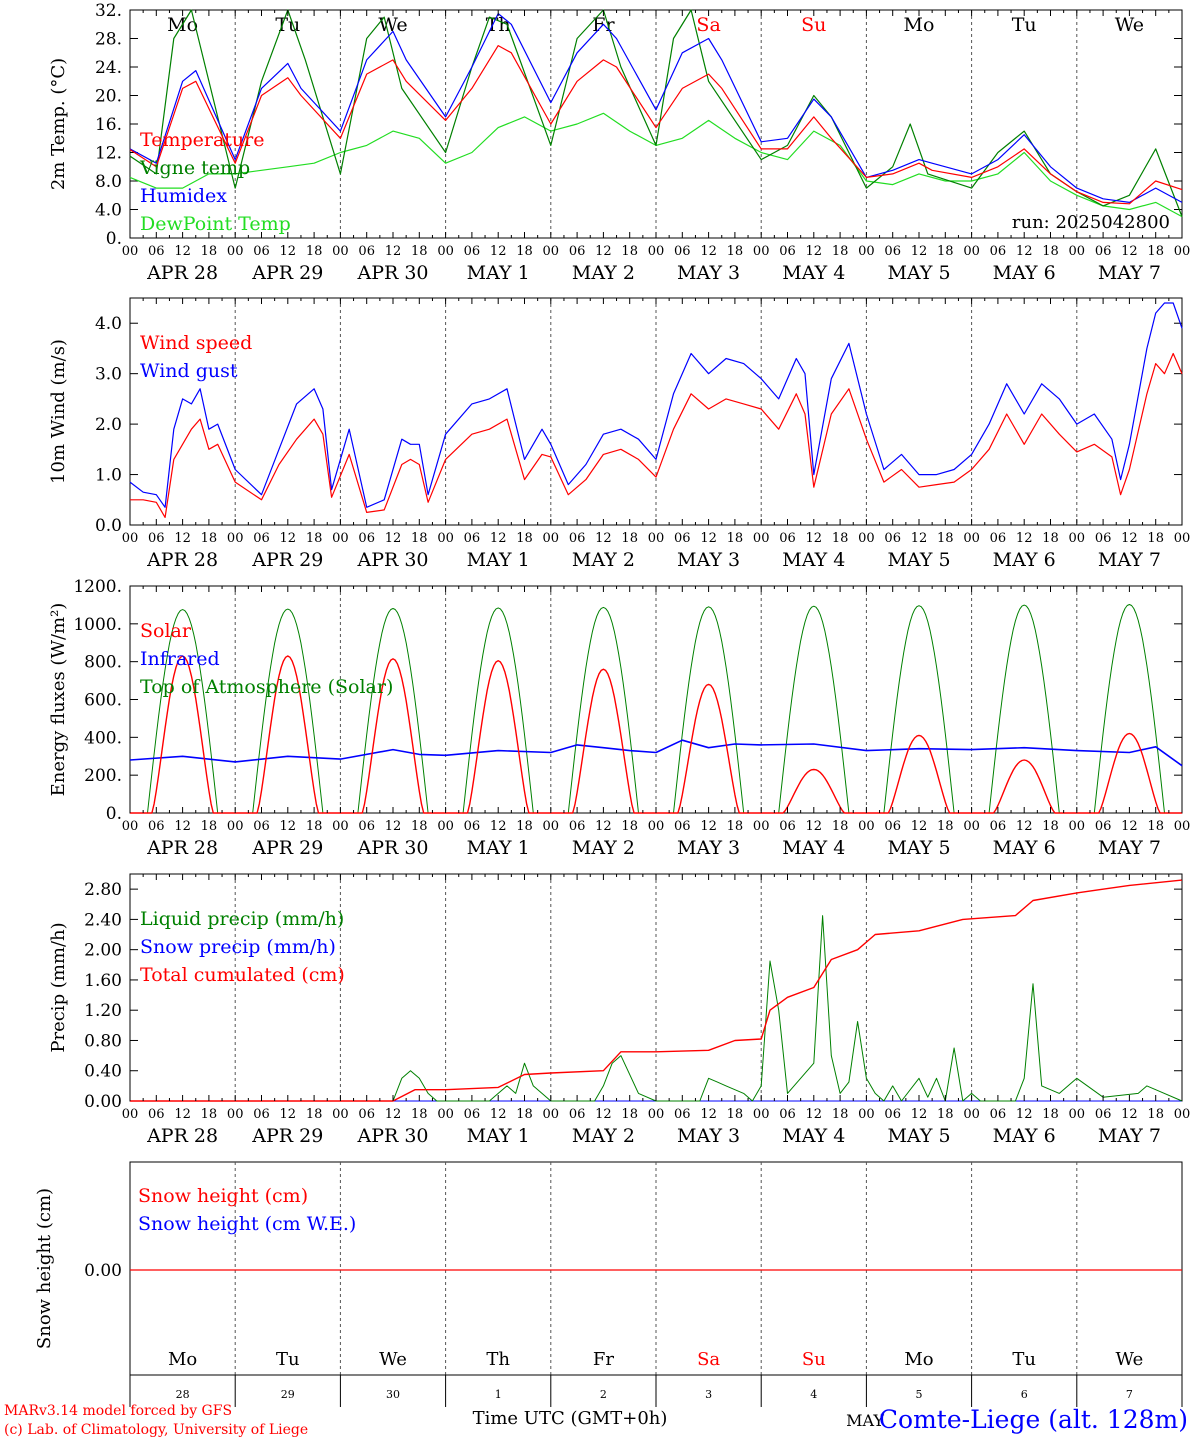  I want to click on day-name-label: Su, so click(814, 1359).